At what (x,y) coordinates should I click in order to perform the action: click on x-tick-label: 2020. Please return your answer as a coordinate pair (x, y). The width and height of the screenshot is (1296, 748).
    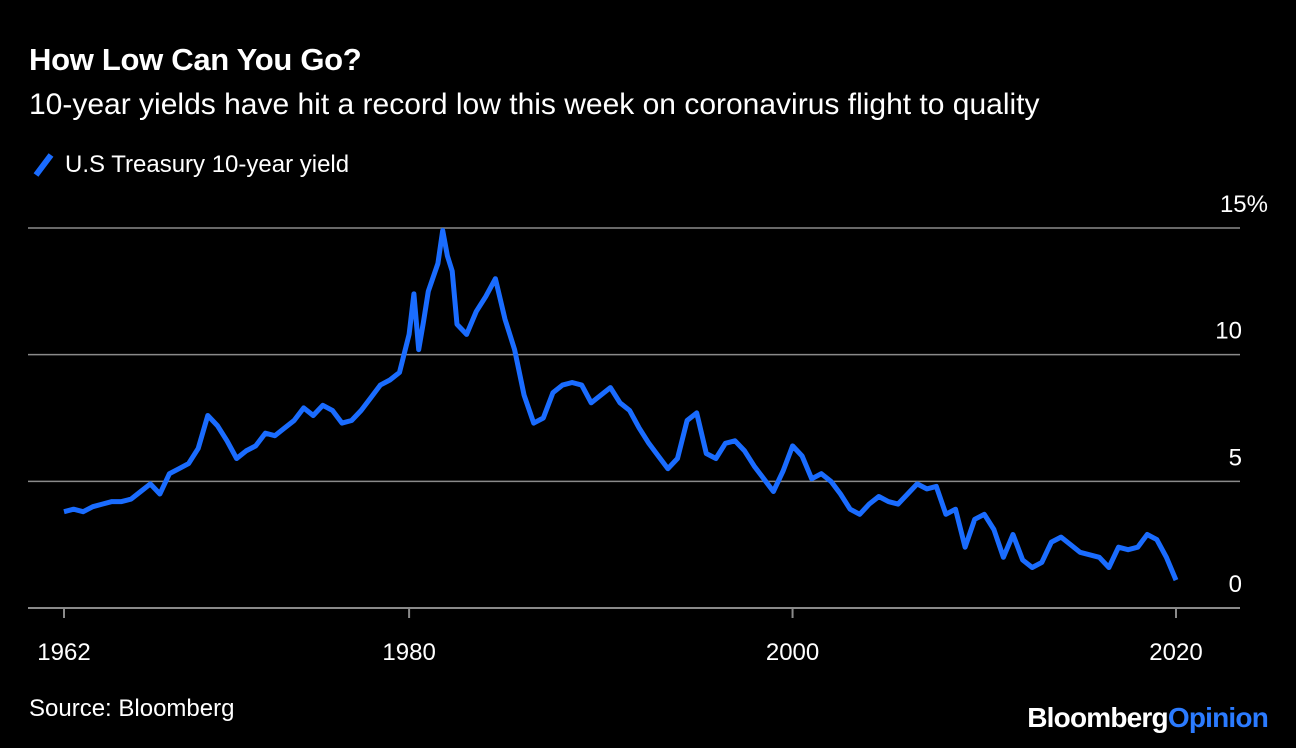
    Looking at the image, I should click on (1175, 652).